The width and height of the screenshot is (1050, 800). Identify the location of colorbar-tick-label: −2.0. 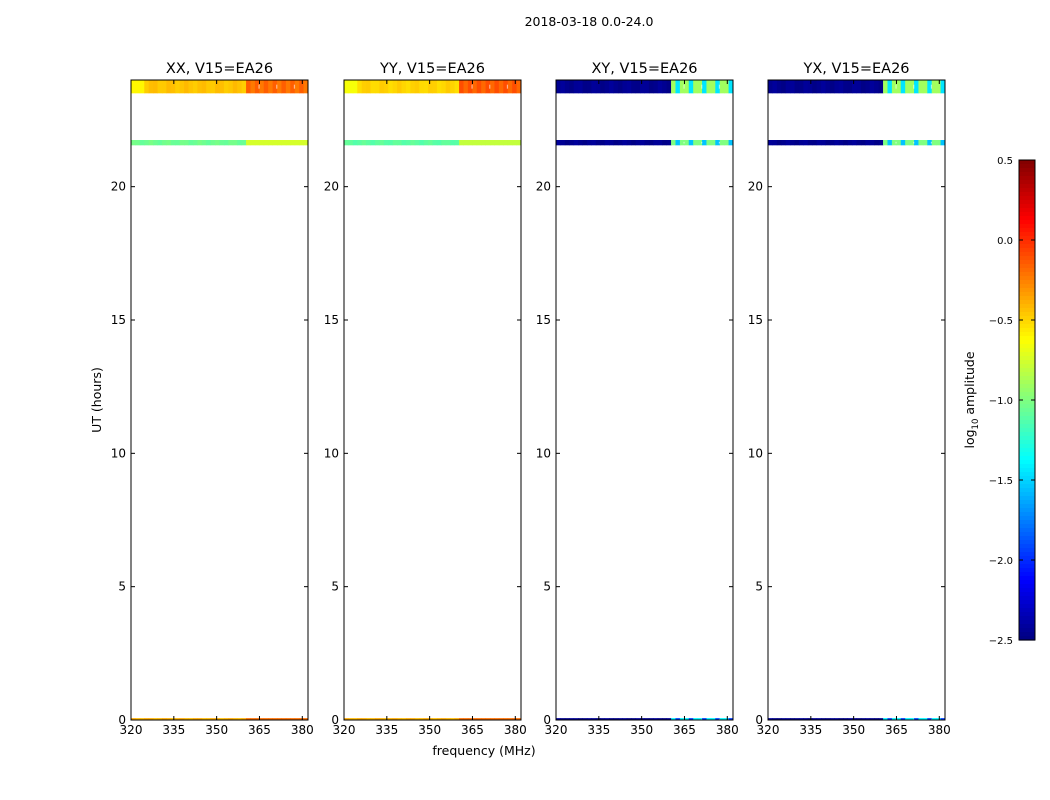
(1001, 561).